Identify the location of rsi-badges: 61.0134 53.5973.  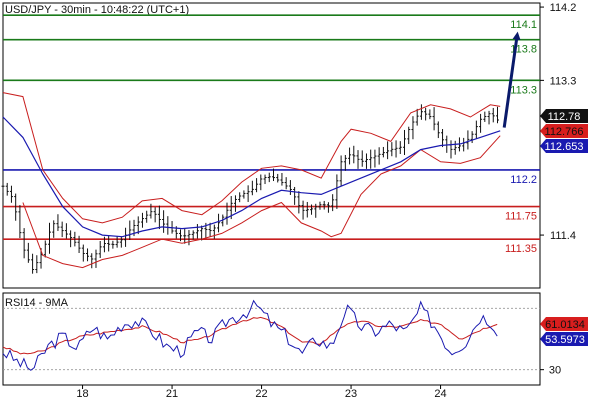
(564, 331).